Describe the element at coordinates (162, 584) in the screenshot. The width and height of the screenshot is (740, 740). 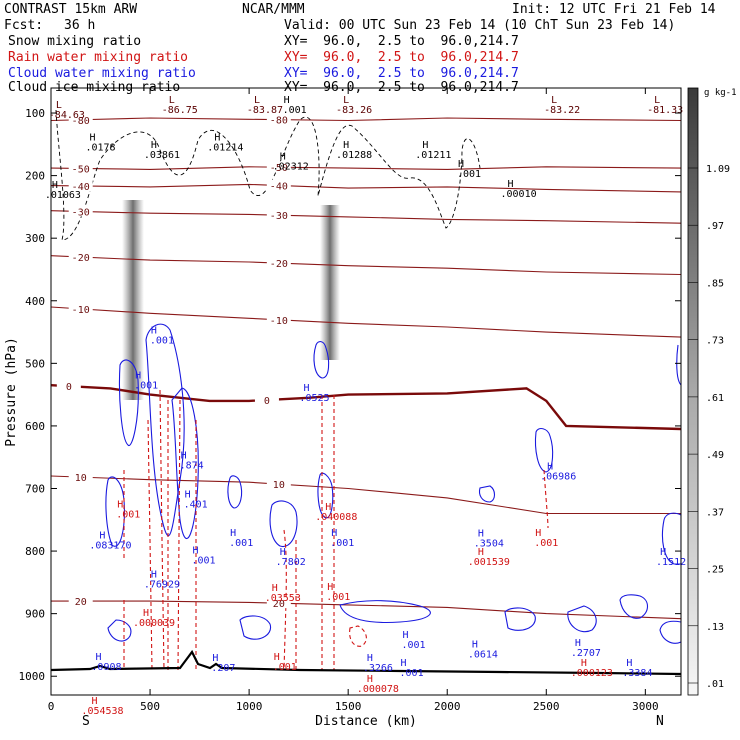
I see `extremum-value: .76929` at that location.